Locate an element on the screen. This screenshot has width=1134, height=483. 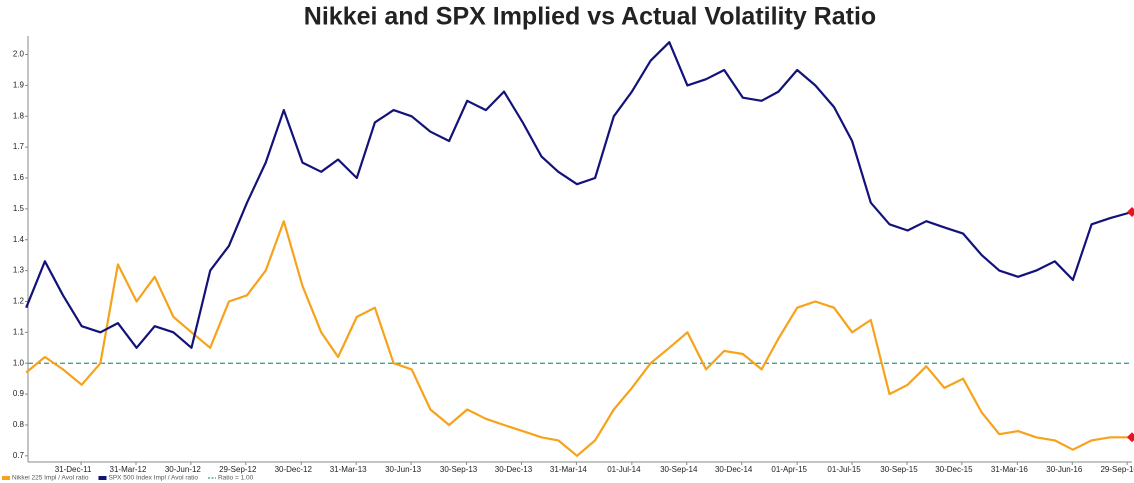
legend-label: SPX 500 Index Impl / Avol ratio is located at coordinates (153, 478).